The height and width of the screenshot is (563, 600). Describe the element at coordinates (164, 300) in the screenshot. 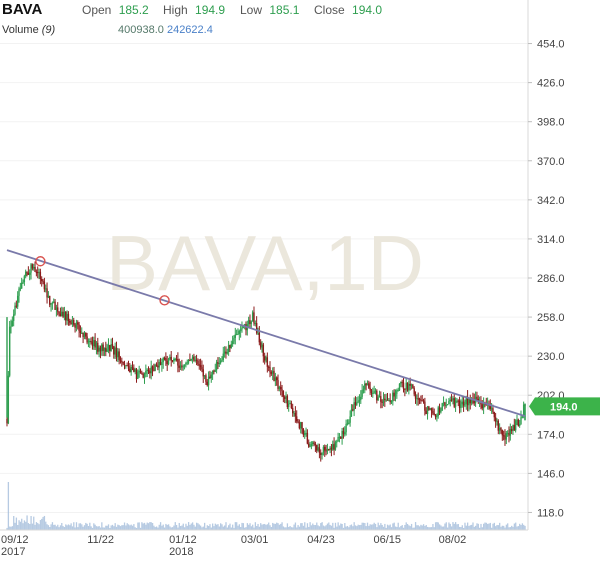

I see `trendline-anchor-marker` at that location.